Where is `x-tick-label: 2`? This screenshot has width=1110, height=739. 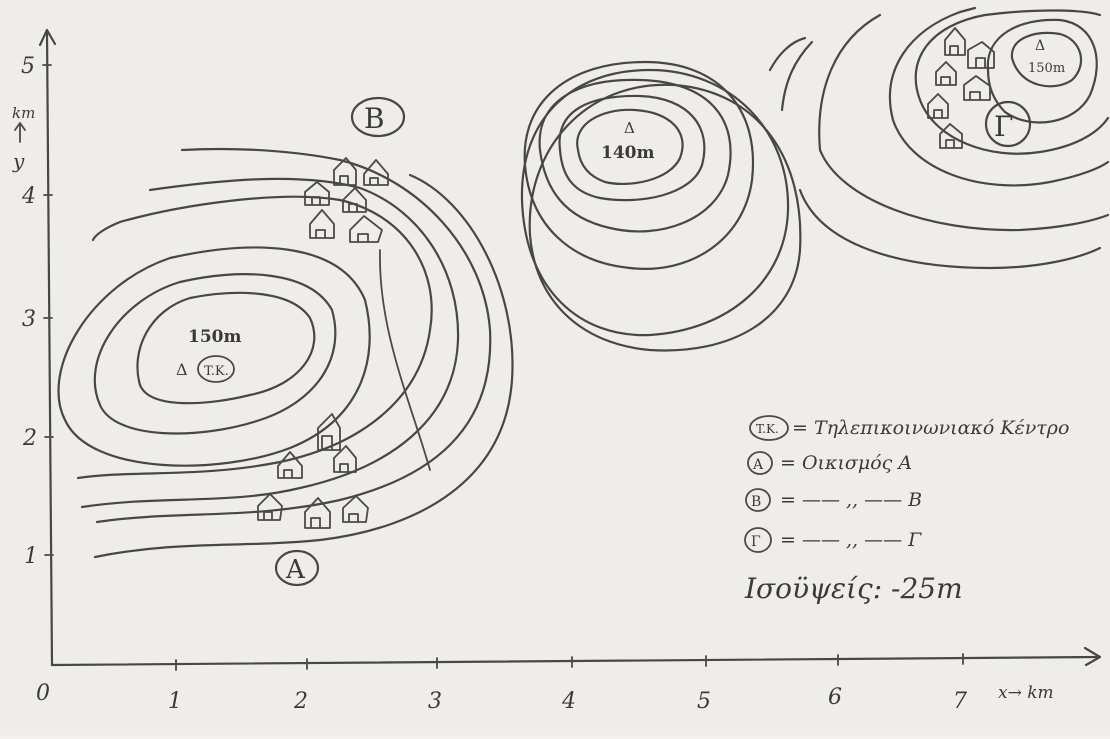
x-tick-label: 2 is located at coordinates (300, 701).